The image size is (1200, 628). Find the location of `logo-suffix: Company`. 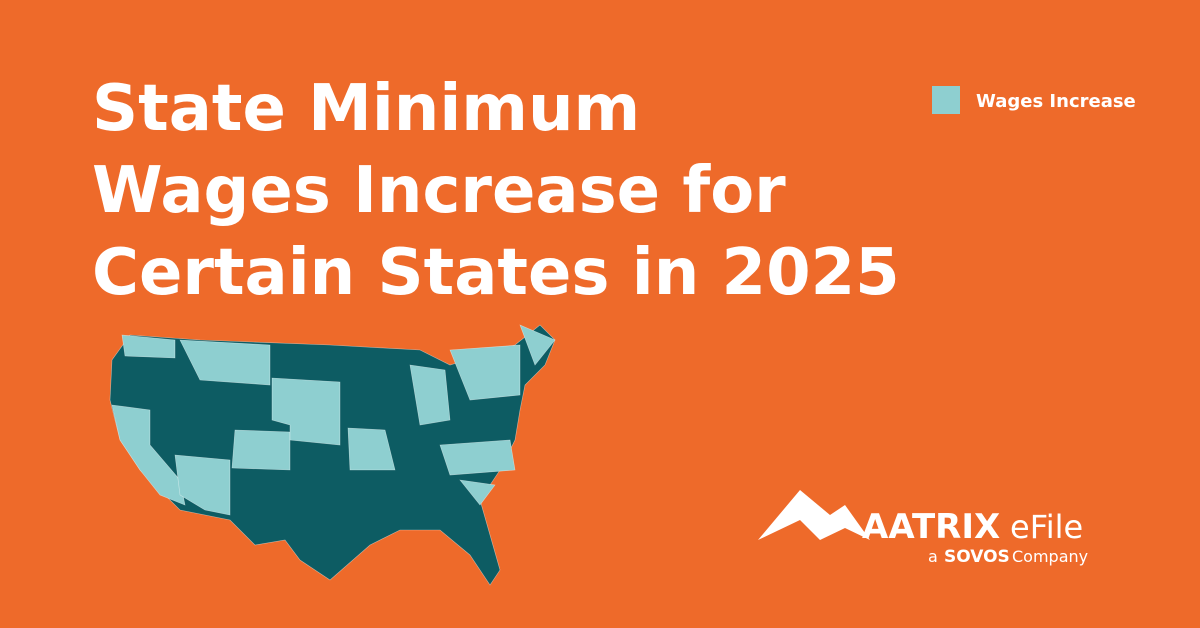

logo-suffix: Company is located at coordinates (1050, 556).